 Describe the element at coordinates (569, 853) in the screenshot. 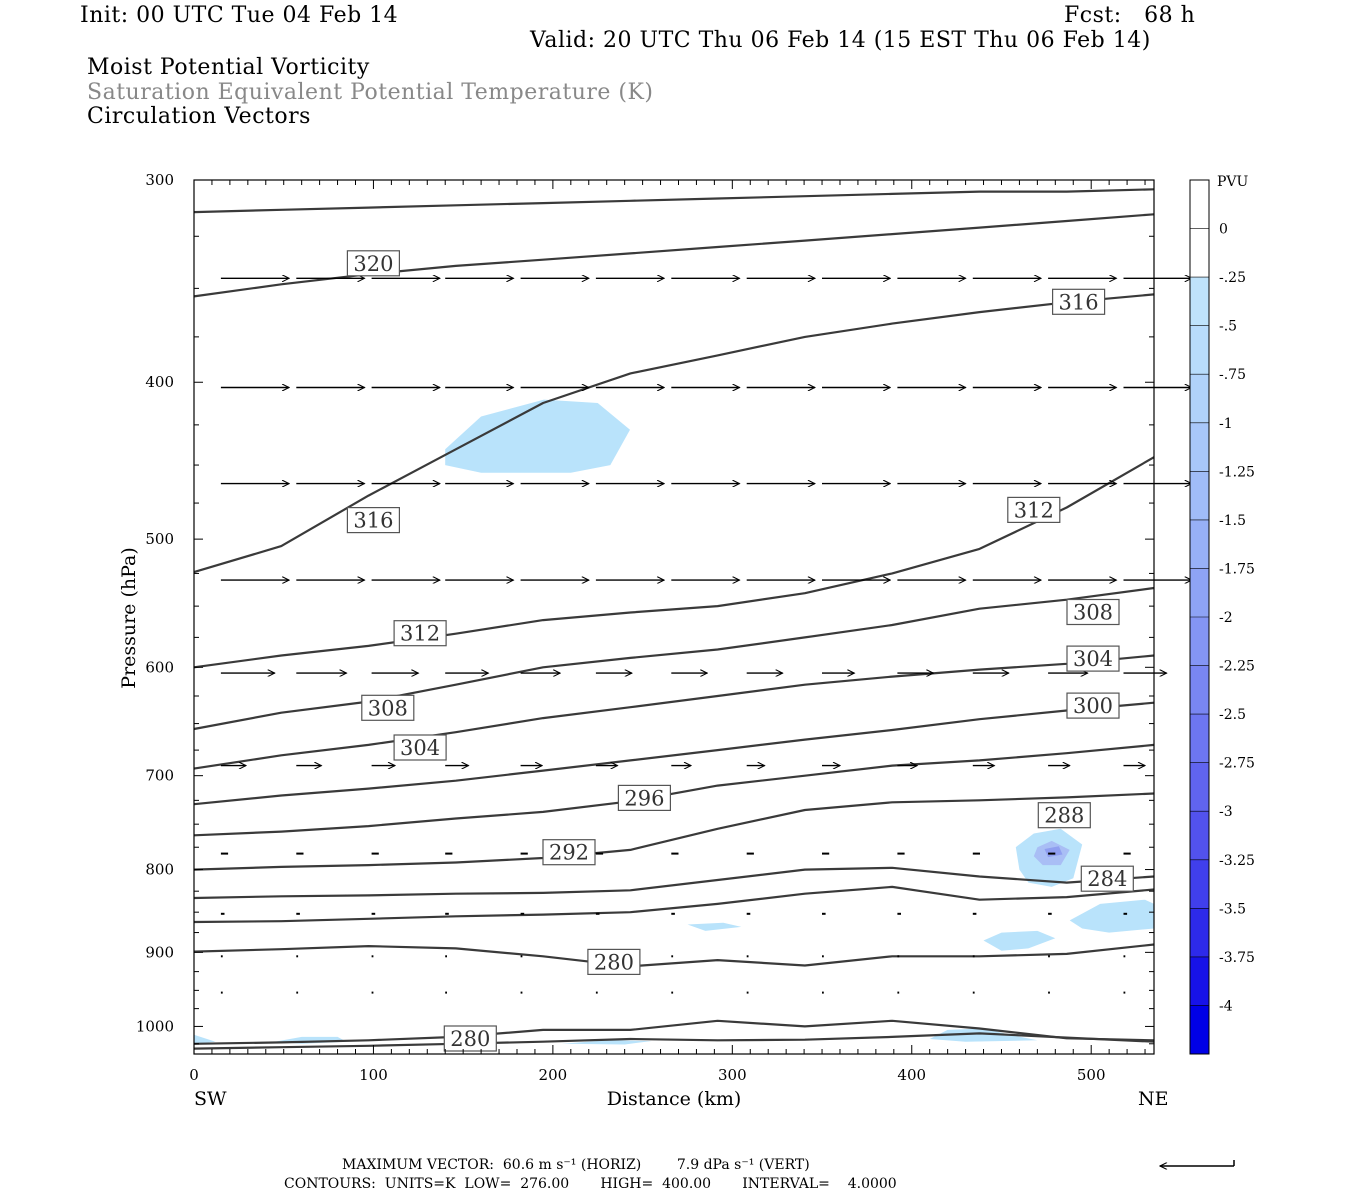

I see `contour-label-11: 292` at that location.